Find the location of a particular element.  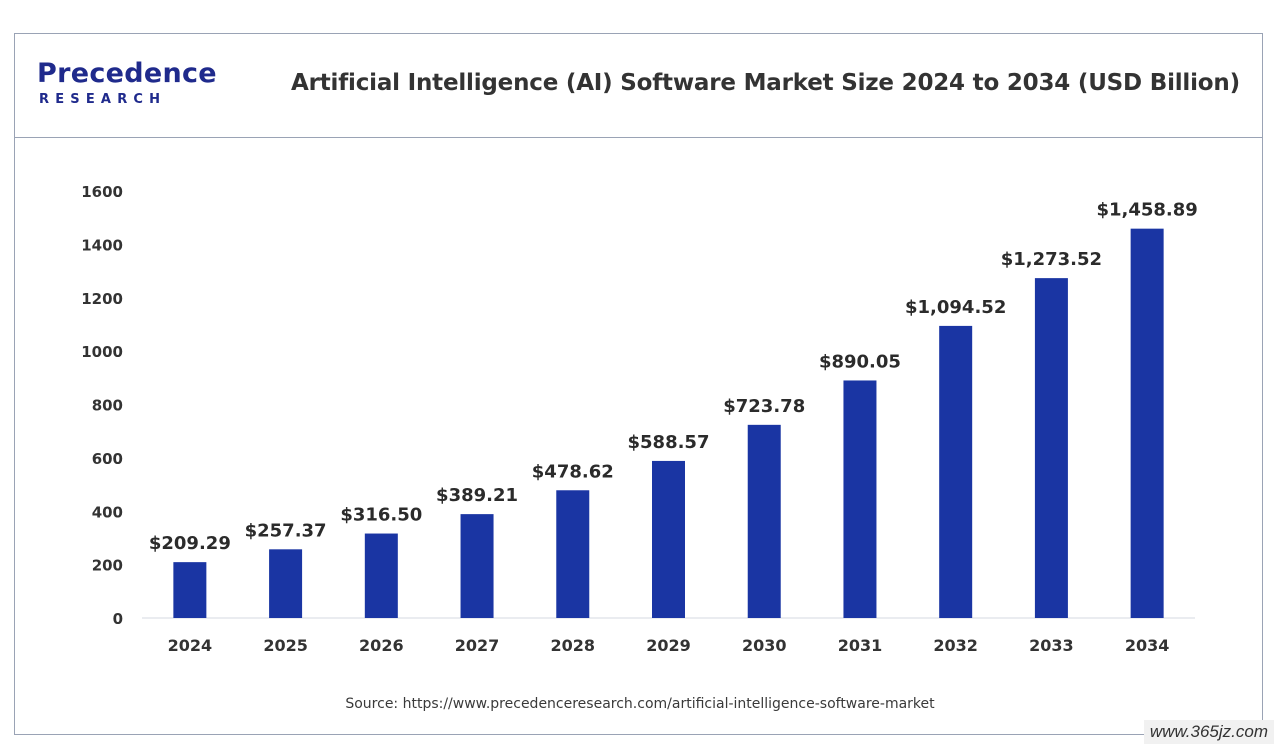

y-tick-label: 200 is located at coordinates (107, 566).